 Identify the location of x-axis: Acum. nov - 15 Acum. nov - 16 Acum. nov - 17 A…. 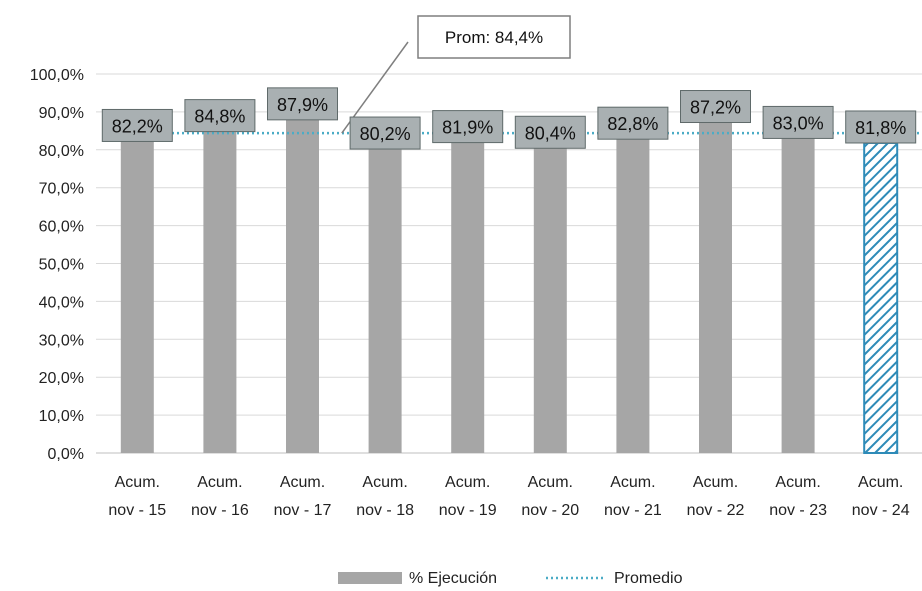
(508, 496).